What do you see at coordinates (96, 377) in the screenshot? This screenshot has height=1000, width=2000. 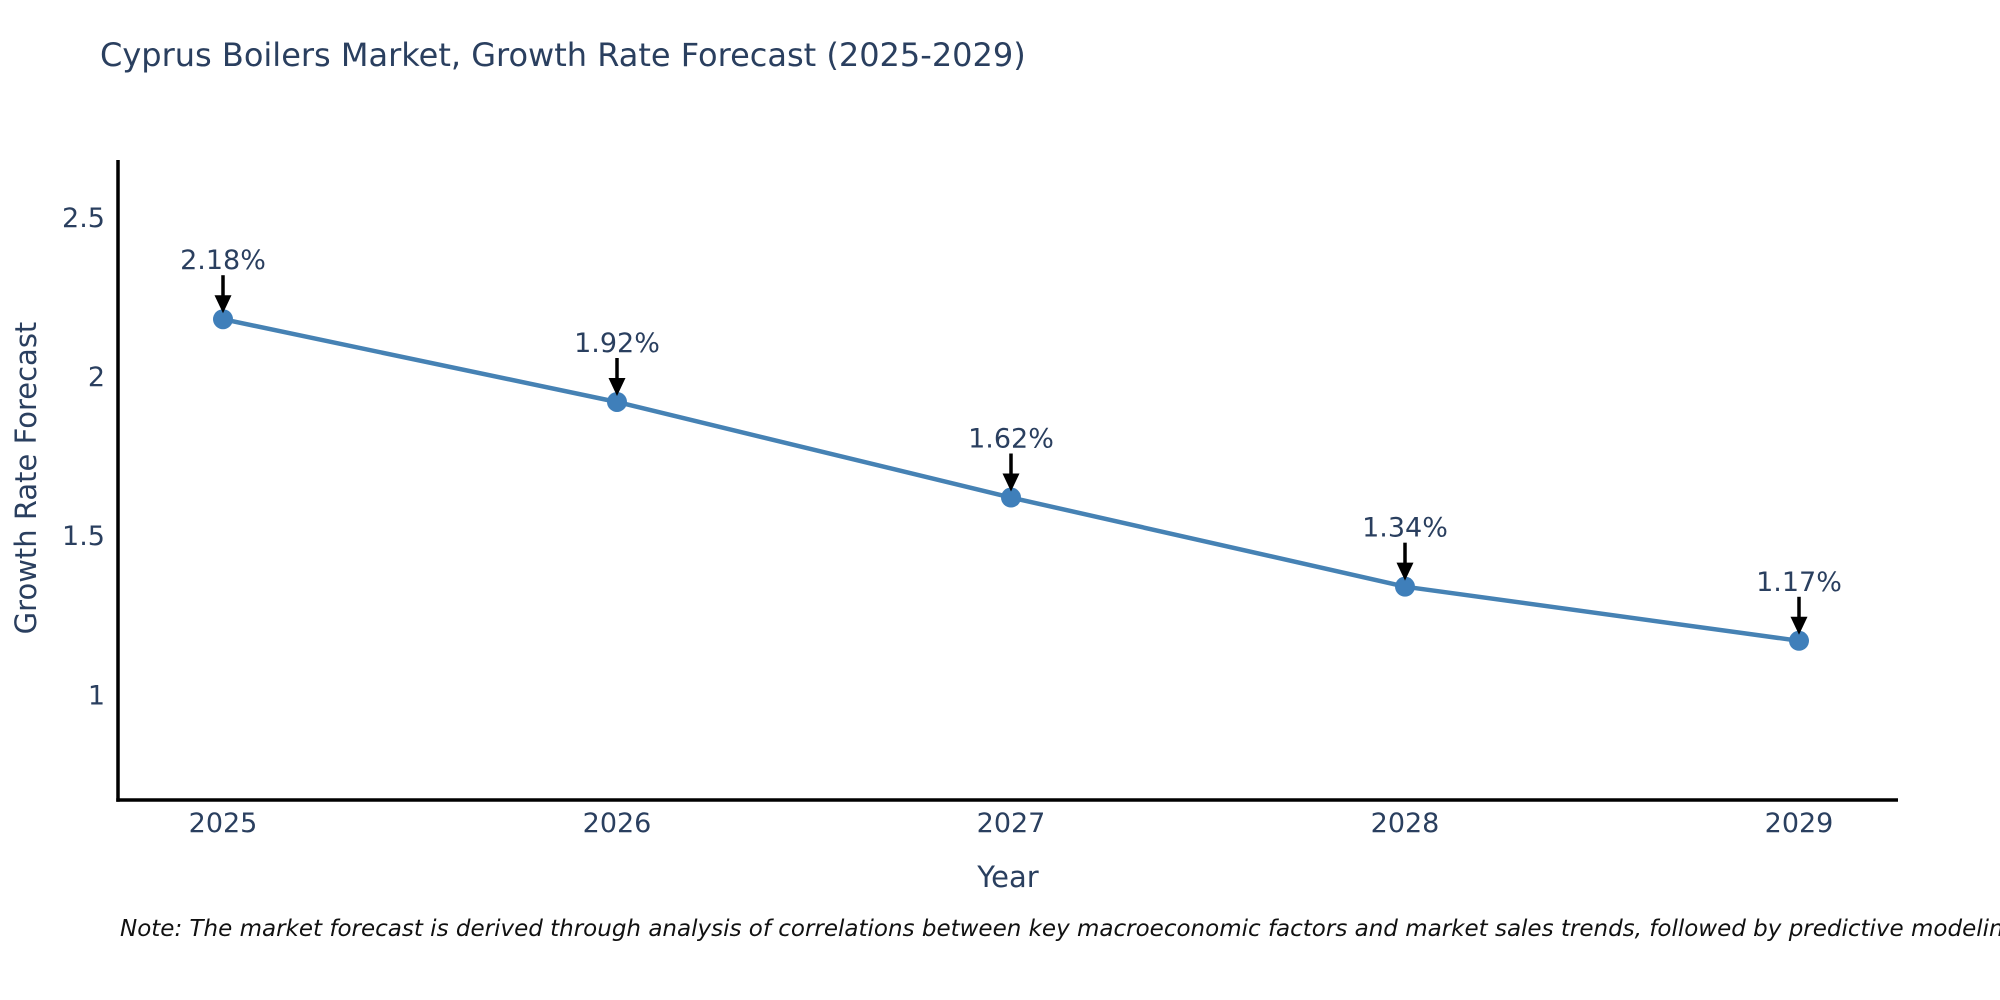 I see `y-tick-label: 2` at bounding box center [96, 377].